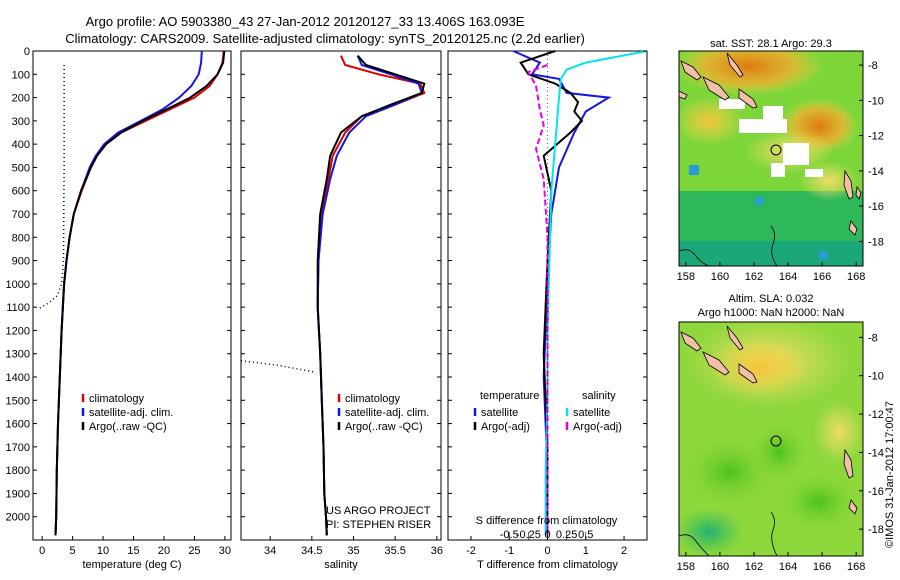 Image resolution: width=900 pixels, height=580 pixels. What do you see at coordinates (18, 518) in the screenshot?
I see `depth-tick-label-20: 2000` at bounding box center [18, 518].